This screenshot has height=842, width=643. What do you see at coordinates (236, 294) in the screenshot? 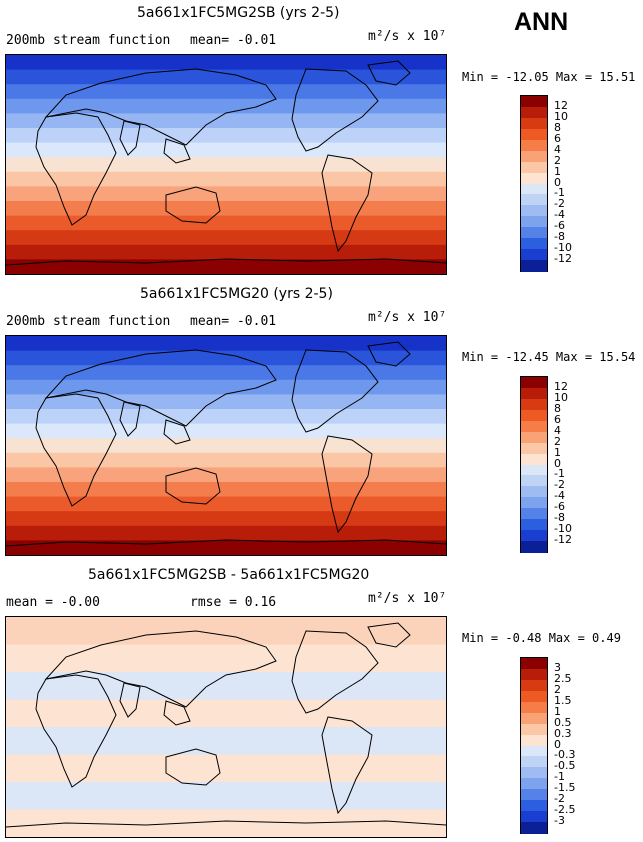
I see `panel-2-title: 5a661x1FC5MG20 (yrs 2-5)` at bounding box center [236, 294].